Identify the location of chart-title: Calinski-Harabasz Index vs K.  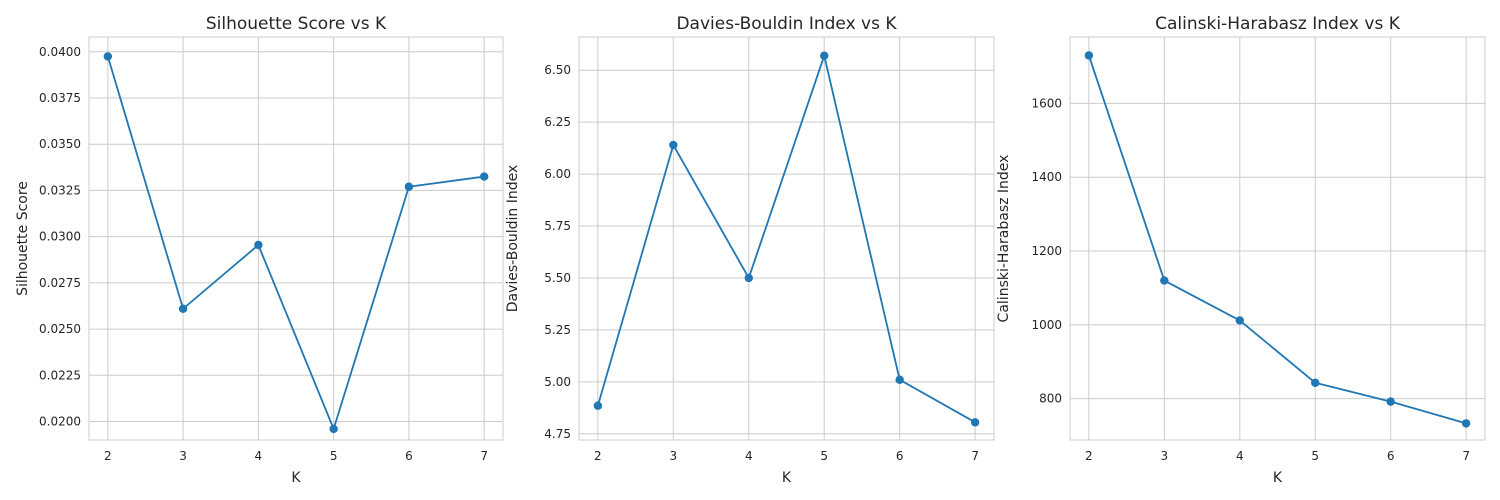
(1278, 24).